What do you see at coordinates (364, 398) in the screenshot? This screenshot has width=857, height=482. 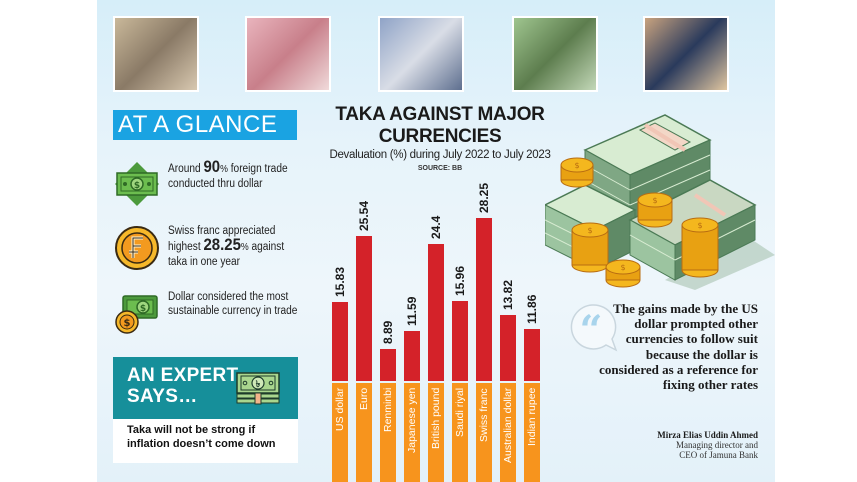 I see `bar-category-label: Euro` at bounding box center [364, 398].